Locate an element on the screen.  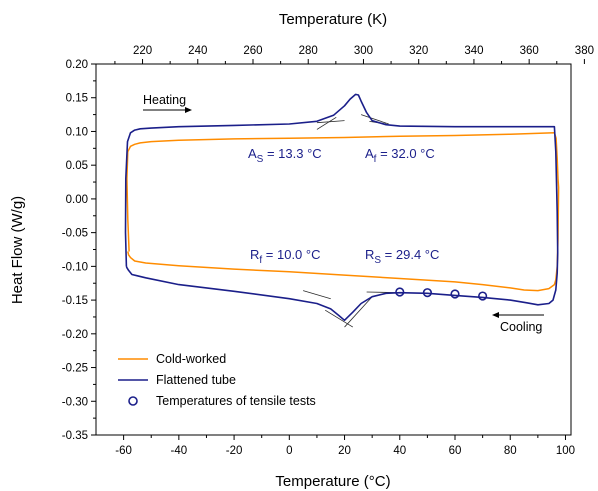
y-tick-label: 0.05 is located at coordinates (77, 166).